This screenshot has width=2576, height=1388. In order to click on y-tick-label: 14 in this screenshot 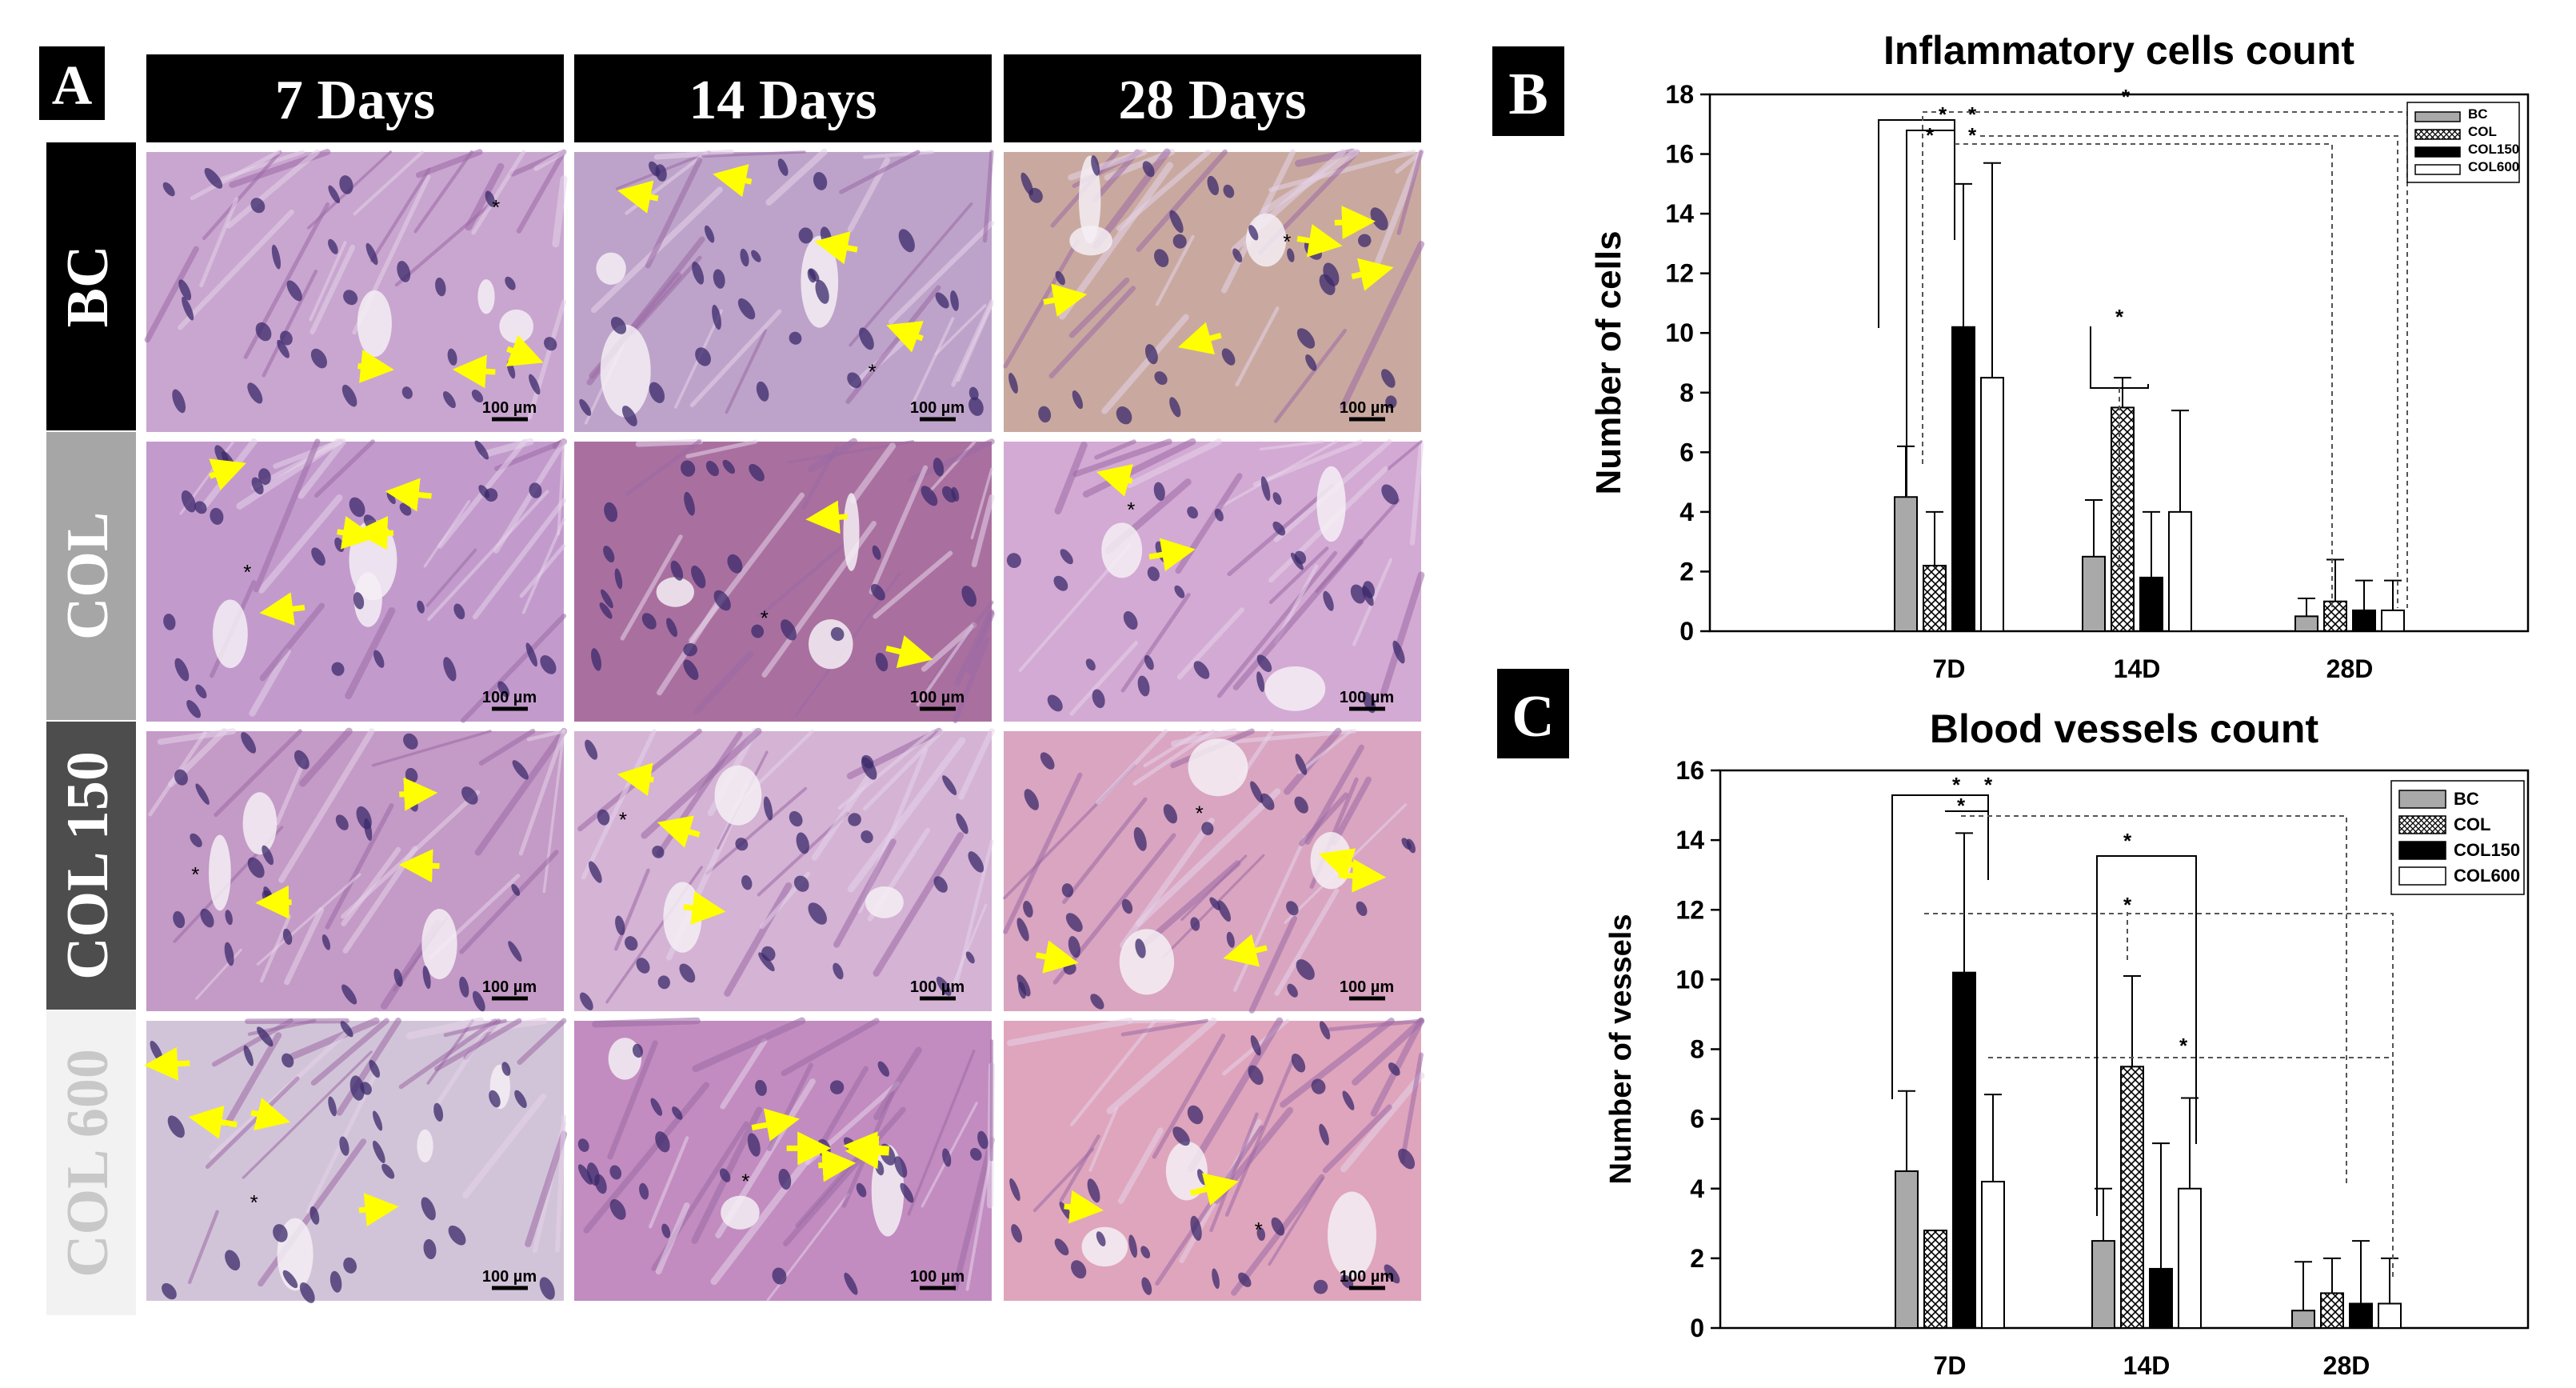, I will do `click(1679, 213)`.